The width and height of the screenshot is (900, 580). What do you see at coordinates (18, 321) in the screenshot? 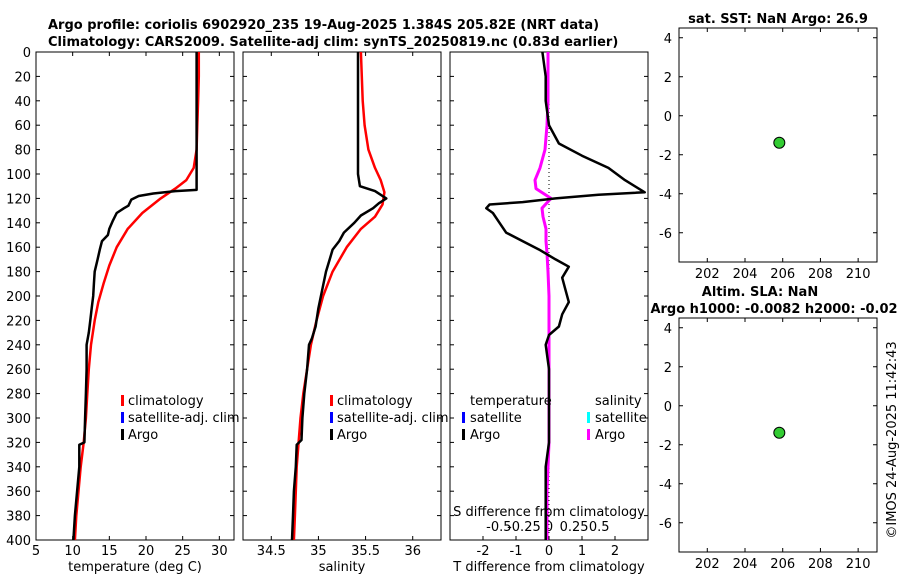
I see `depth-tick-label: 220` at bounding box center [18, 321].